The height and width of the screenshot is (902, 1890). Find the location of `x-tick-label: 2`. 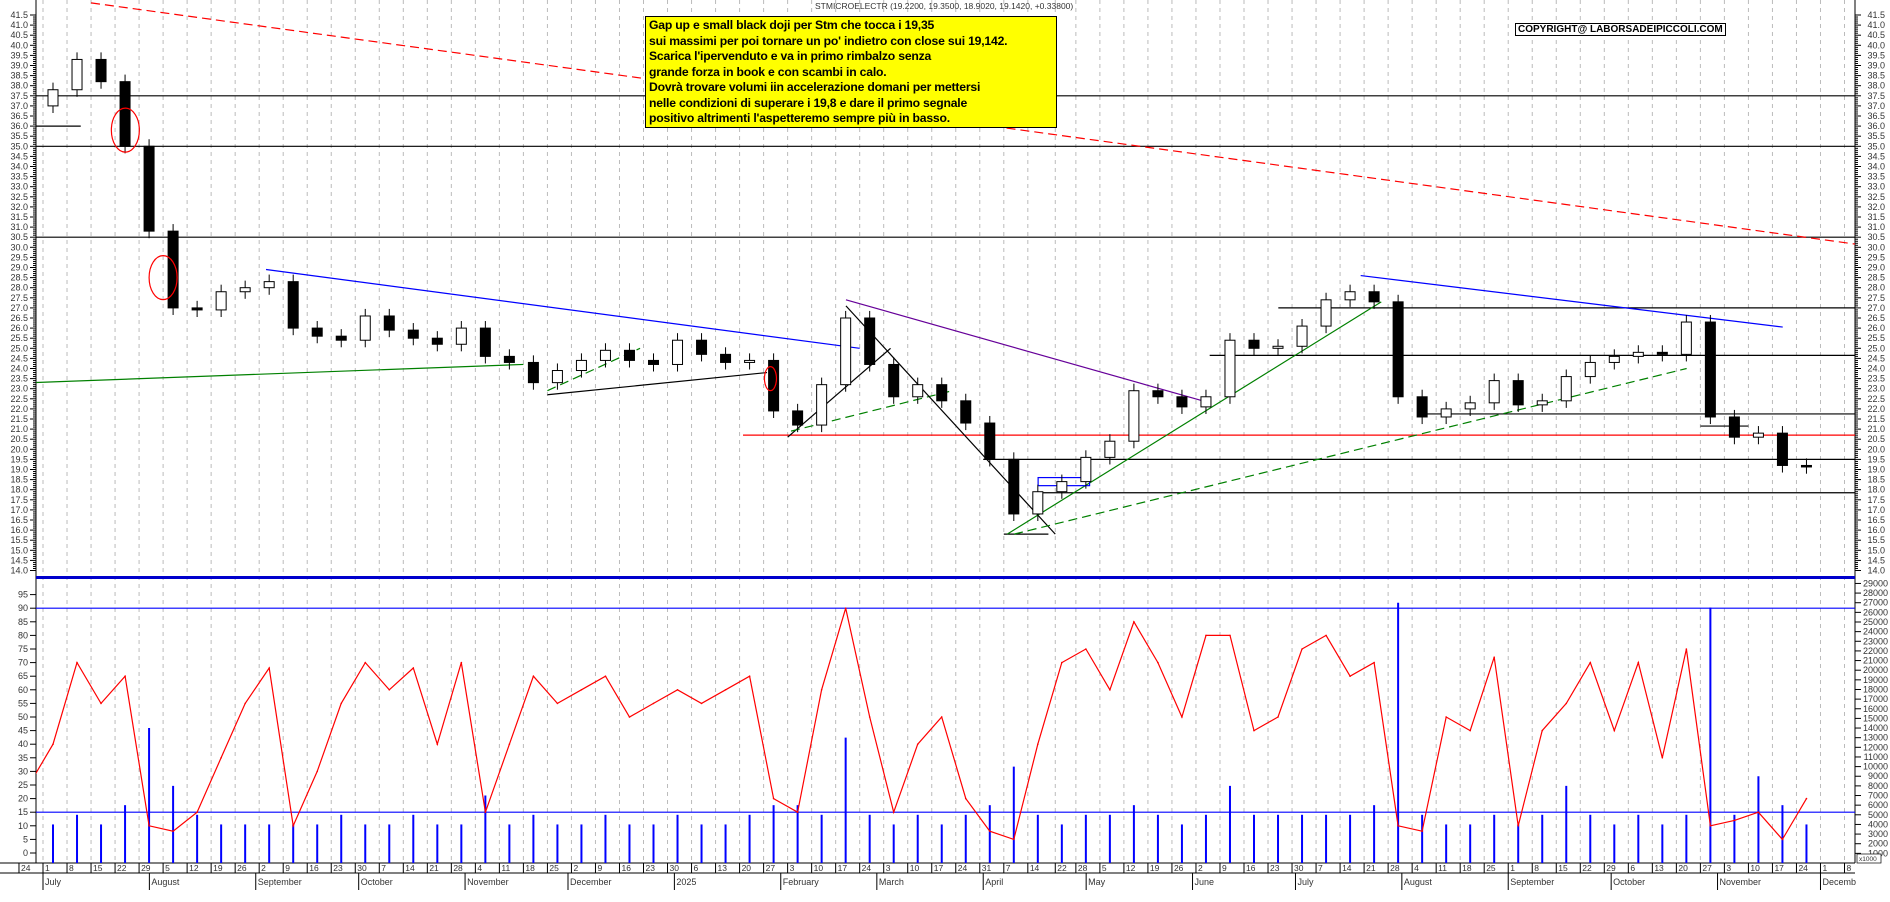

x-tick-label: 2 is located at coordinates (263, 868).